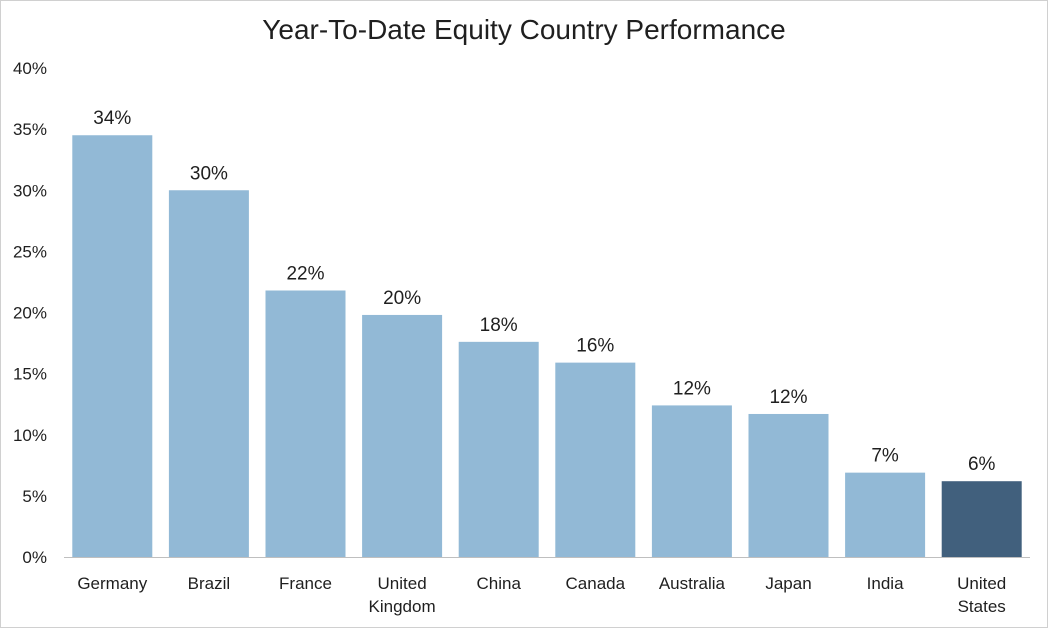  Describe the element at coordinates (498, 583) in the screenshot. I see `x-tick-label: China` at that location.